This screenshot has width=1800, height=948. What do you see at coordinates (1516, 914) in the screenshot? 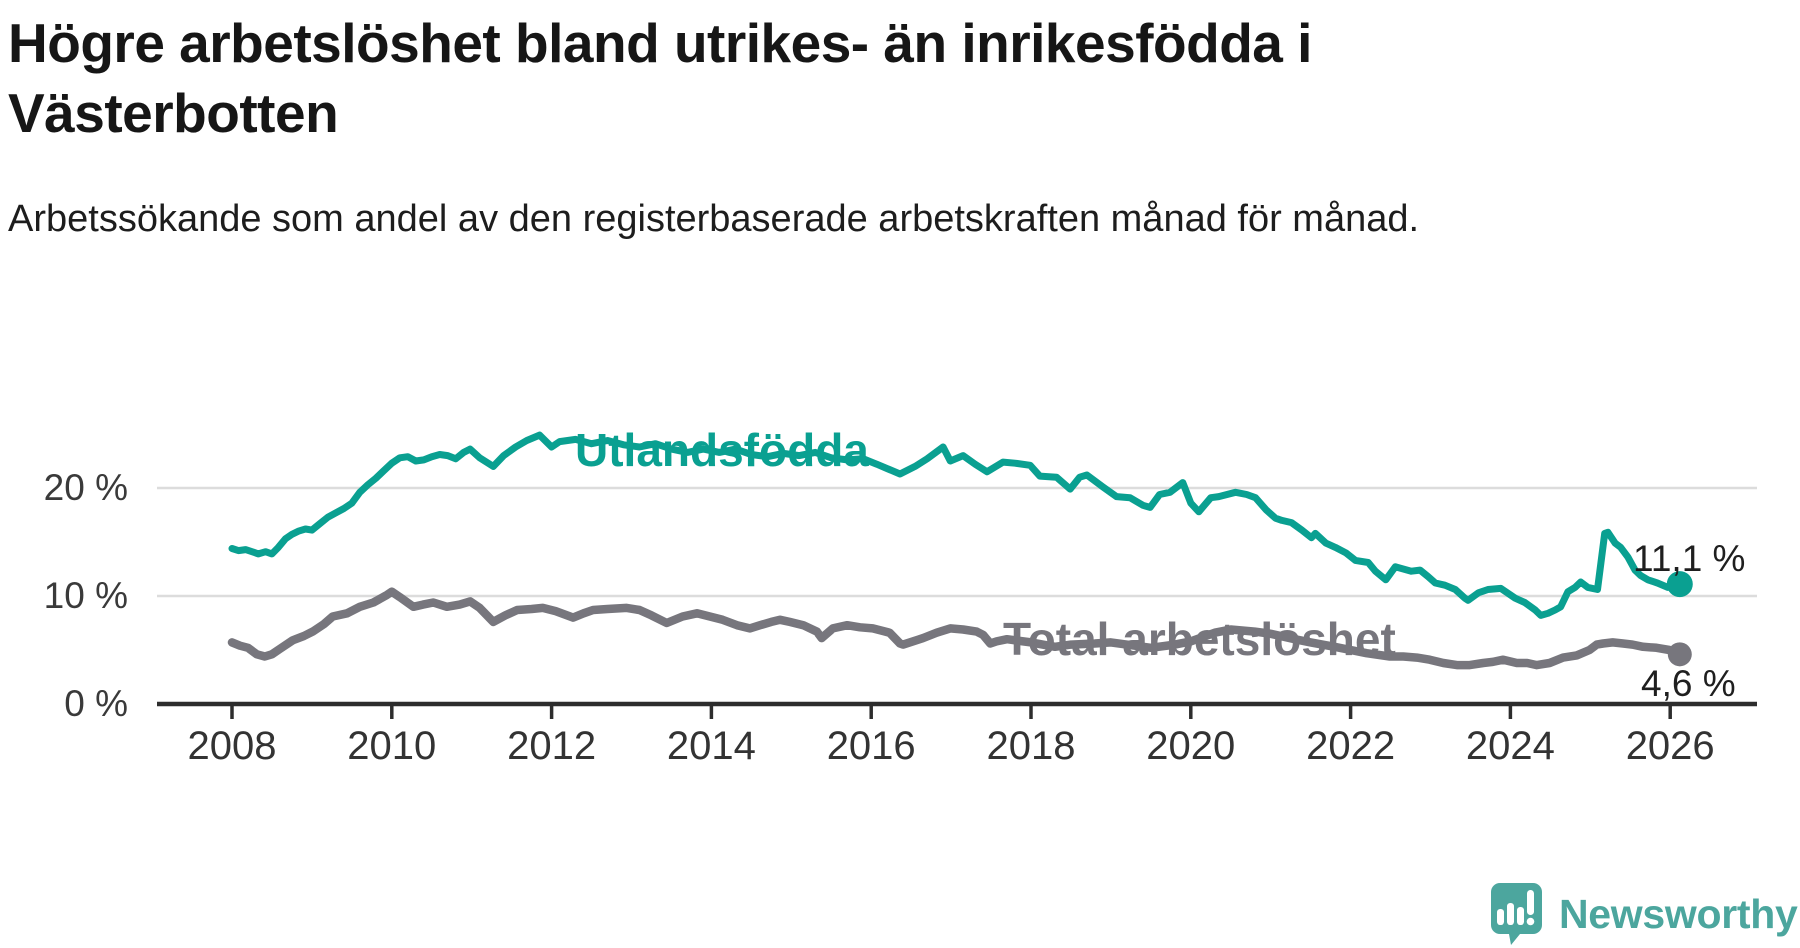
I see `speech-bubble-bar-chart-icon` at bounding box center [1516, 914].